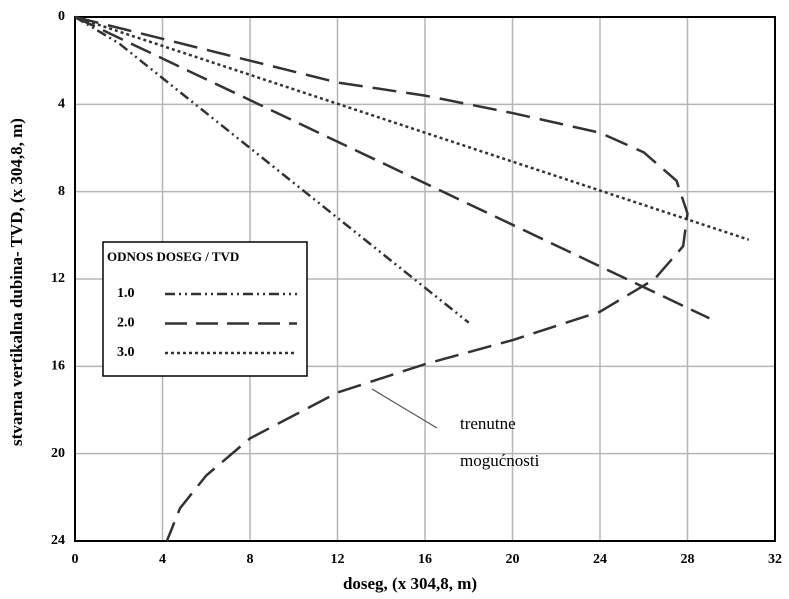  Describe the element at coordinates (404, 408) in the screenshot. I see `annotation-pointer` at that location.